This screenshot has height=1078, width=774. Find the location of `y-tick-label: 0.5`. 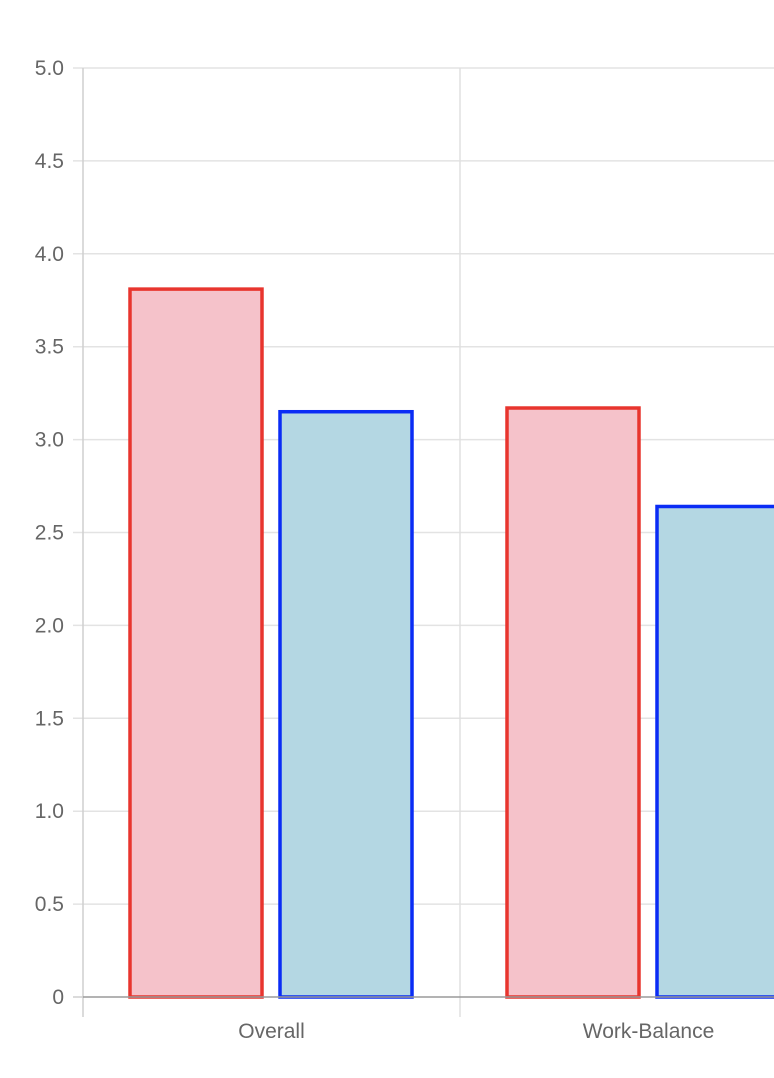

y-tick-label: 0.5 is located at coordinates (49, 904).